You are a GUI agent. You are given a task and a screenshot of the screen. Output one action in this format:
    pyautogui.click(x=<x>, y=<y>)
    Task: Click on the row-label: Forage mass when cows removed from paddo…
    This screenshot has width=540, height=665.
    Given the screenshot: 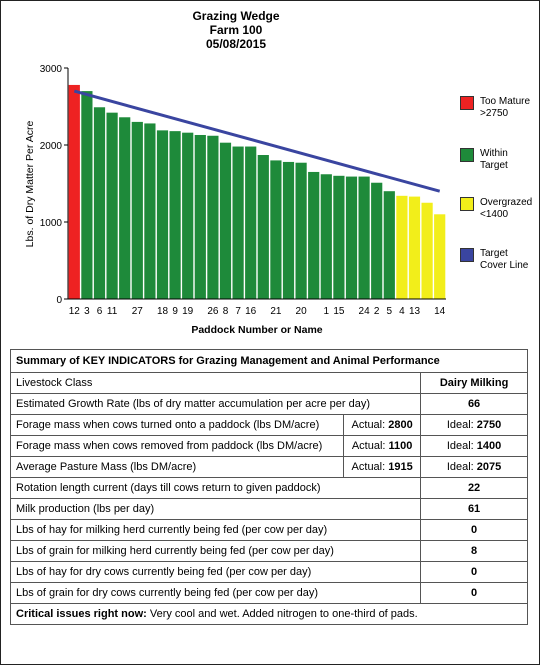 What is the action you would take?
    pyautogui.click(x=177, y=446)
    